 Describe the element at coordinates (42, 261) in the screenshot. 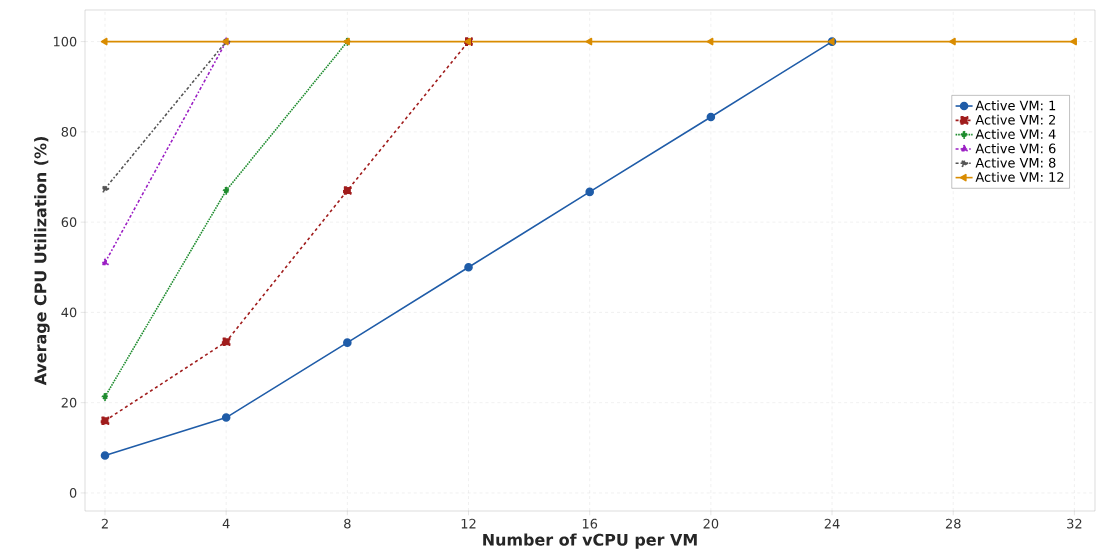

I see `y-axis-title: Average CPU Utilization (%)` at that location.